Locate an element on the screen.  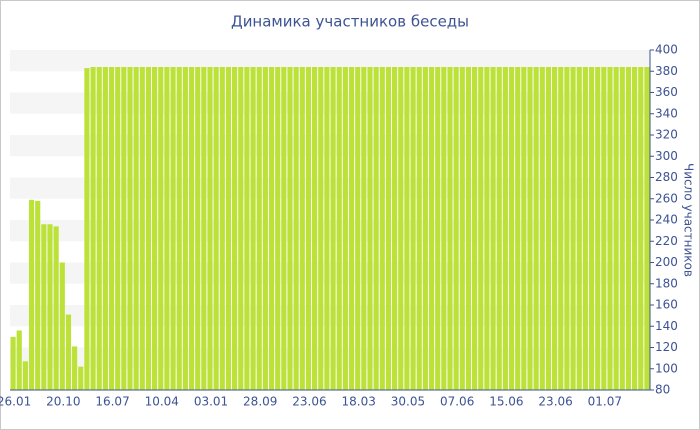
y-tick-label: 140 is located at coordinates (666, 326).